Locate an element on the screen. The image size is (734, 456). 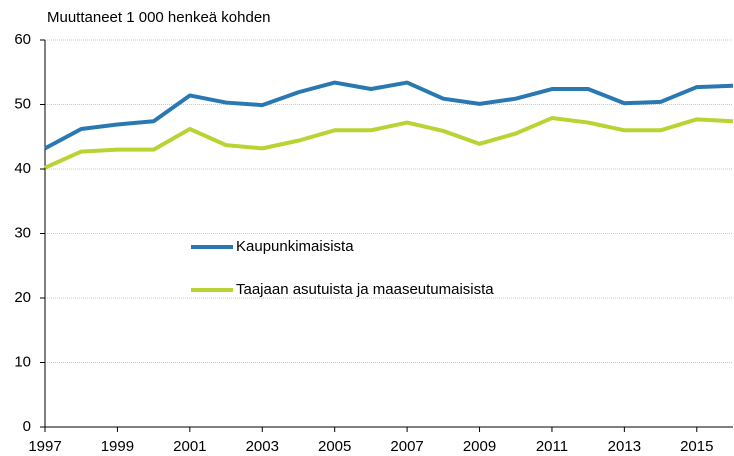
y-tick-label: 10 is located at coordinates (22, 361).